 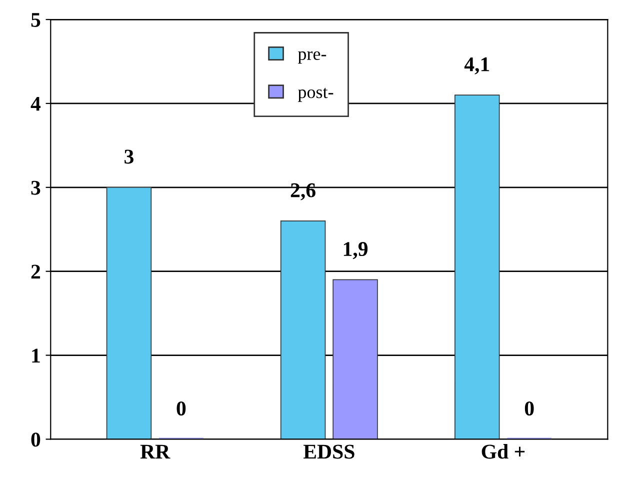 I want to click on x-tick-label: RR, so click(x=155, y=451).